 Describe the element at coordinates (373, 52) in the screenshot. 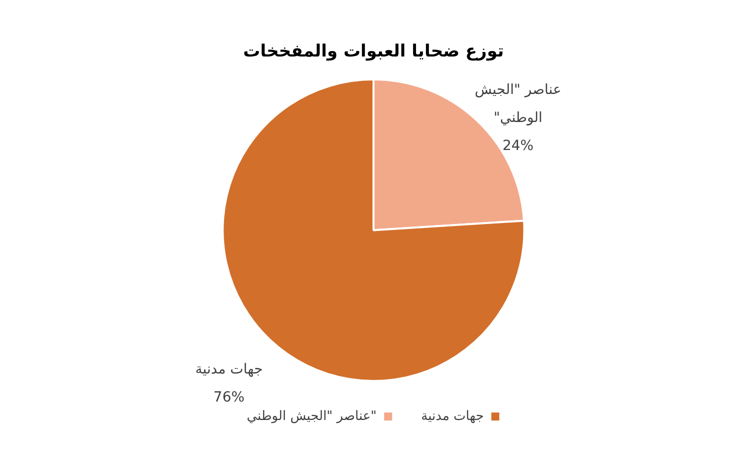

I see `chart-title: توزع ضحايا العبوات والمفخخات` at that location.